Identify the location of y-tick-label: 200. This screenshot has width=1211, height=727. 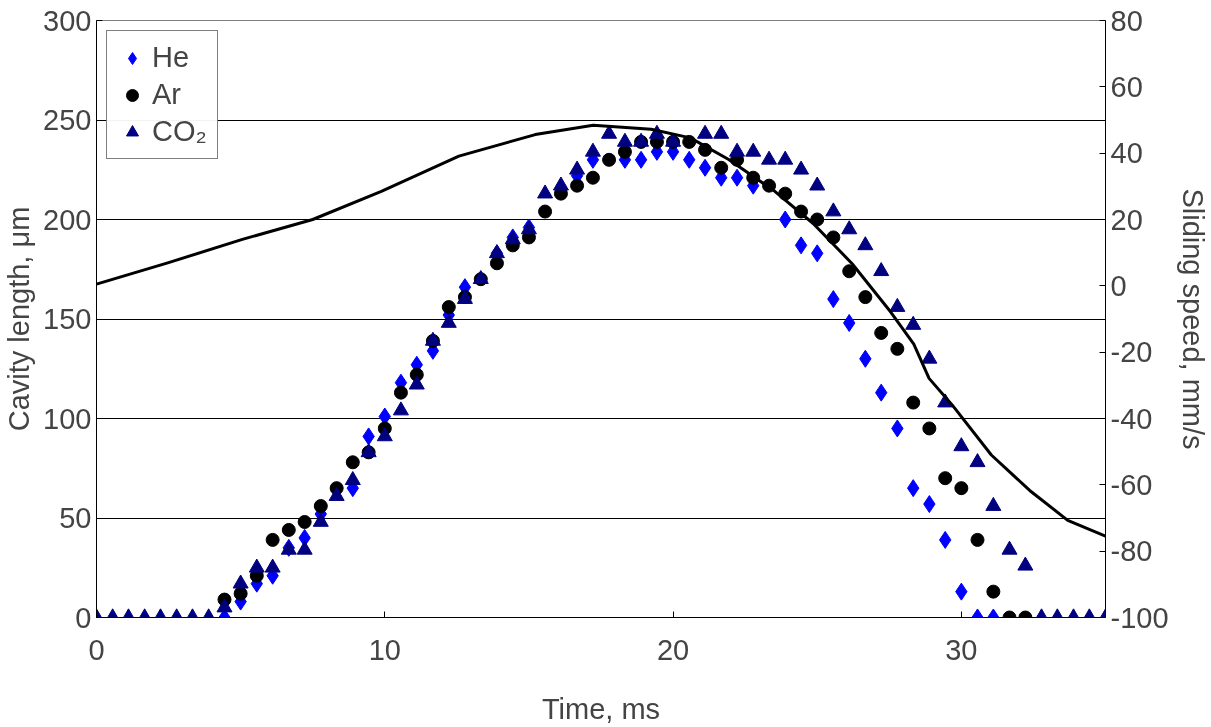
(67, 219).